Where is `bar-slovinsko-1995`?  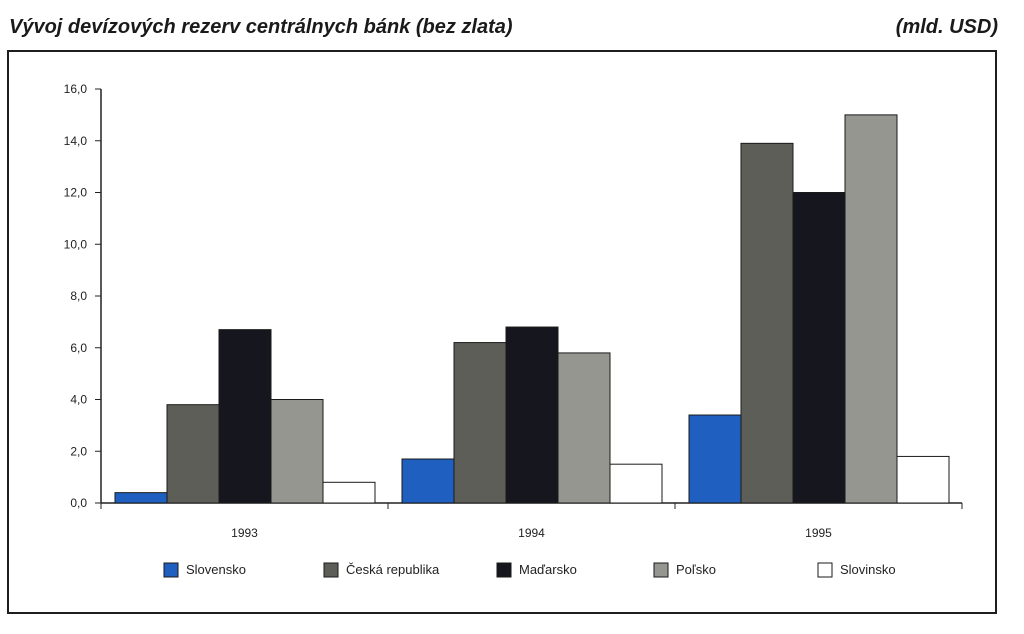
bar-slovinsko-1995 is located at coordinates (923, 479).